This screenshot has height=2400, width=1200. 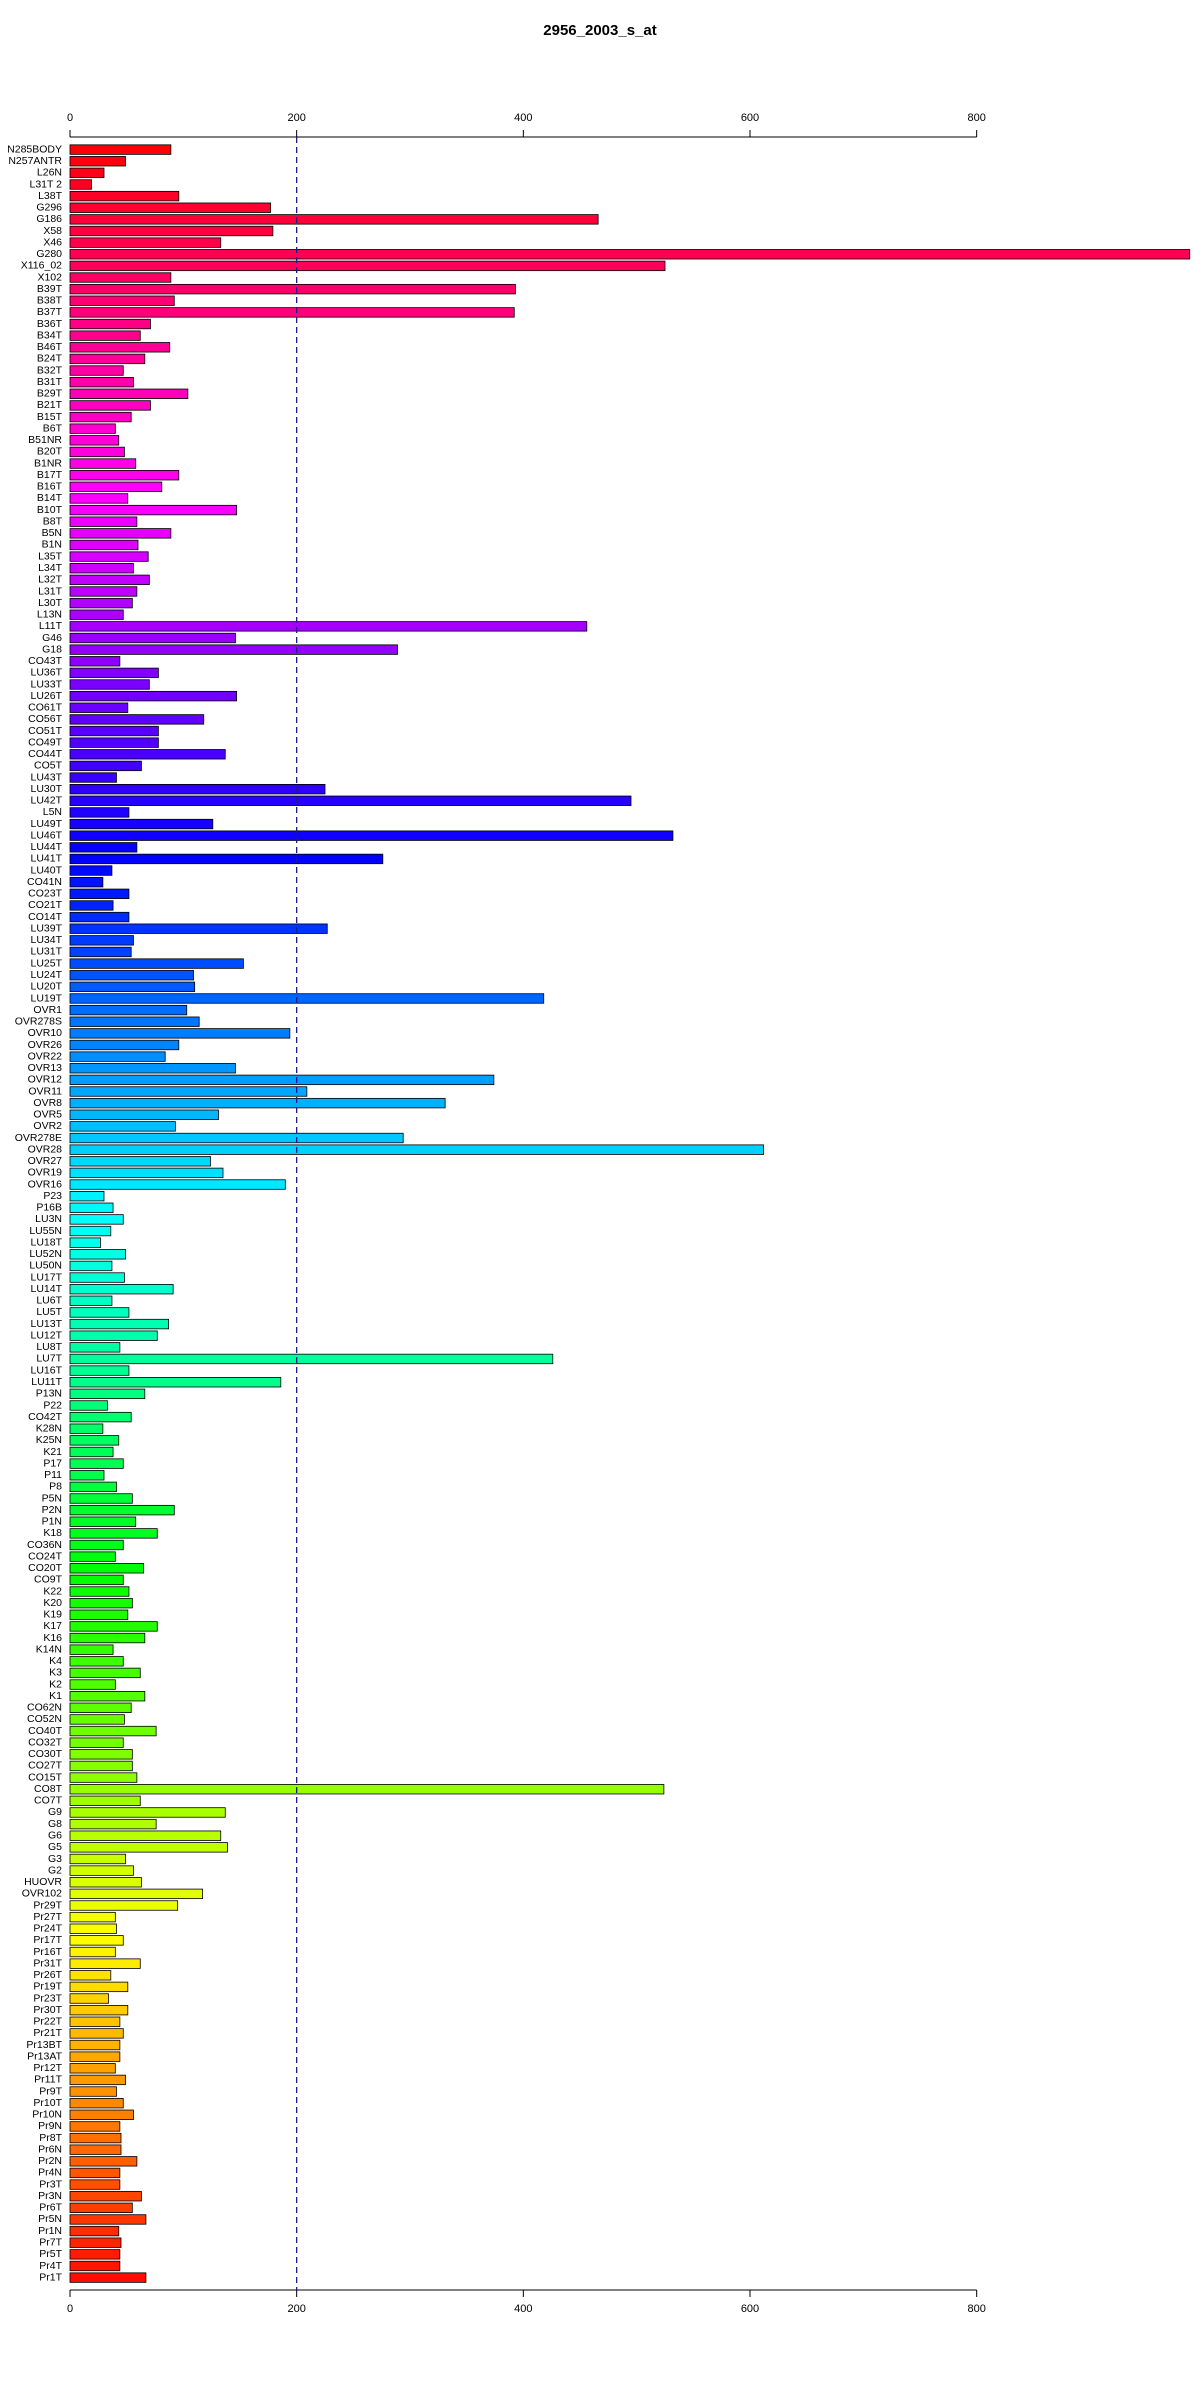 I want to click on y-tick-label: OVR1, so click(x=47, y=1010).